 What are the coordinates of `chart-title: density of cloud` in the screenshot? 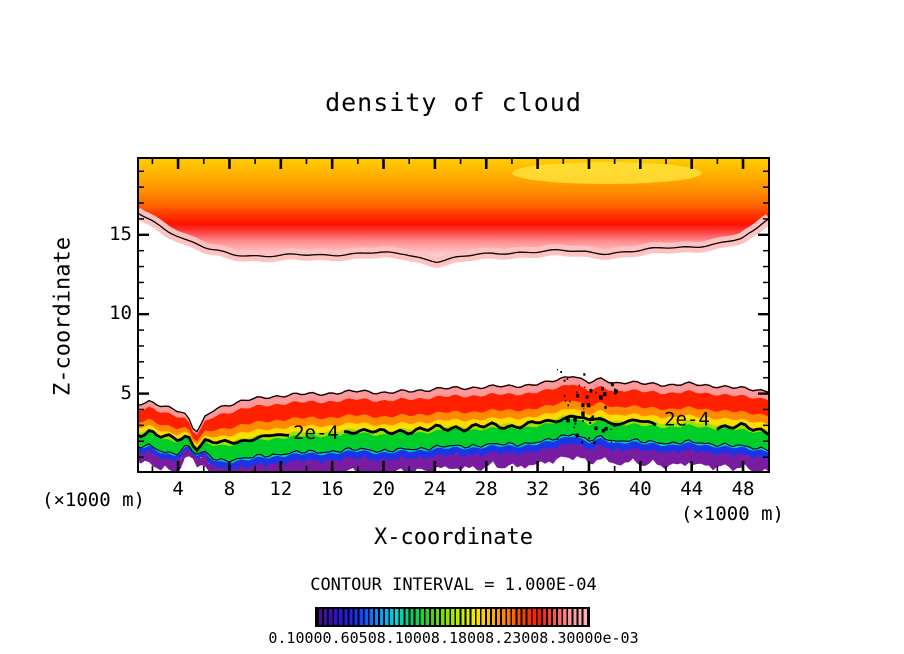 It's located at (453, 102).